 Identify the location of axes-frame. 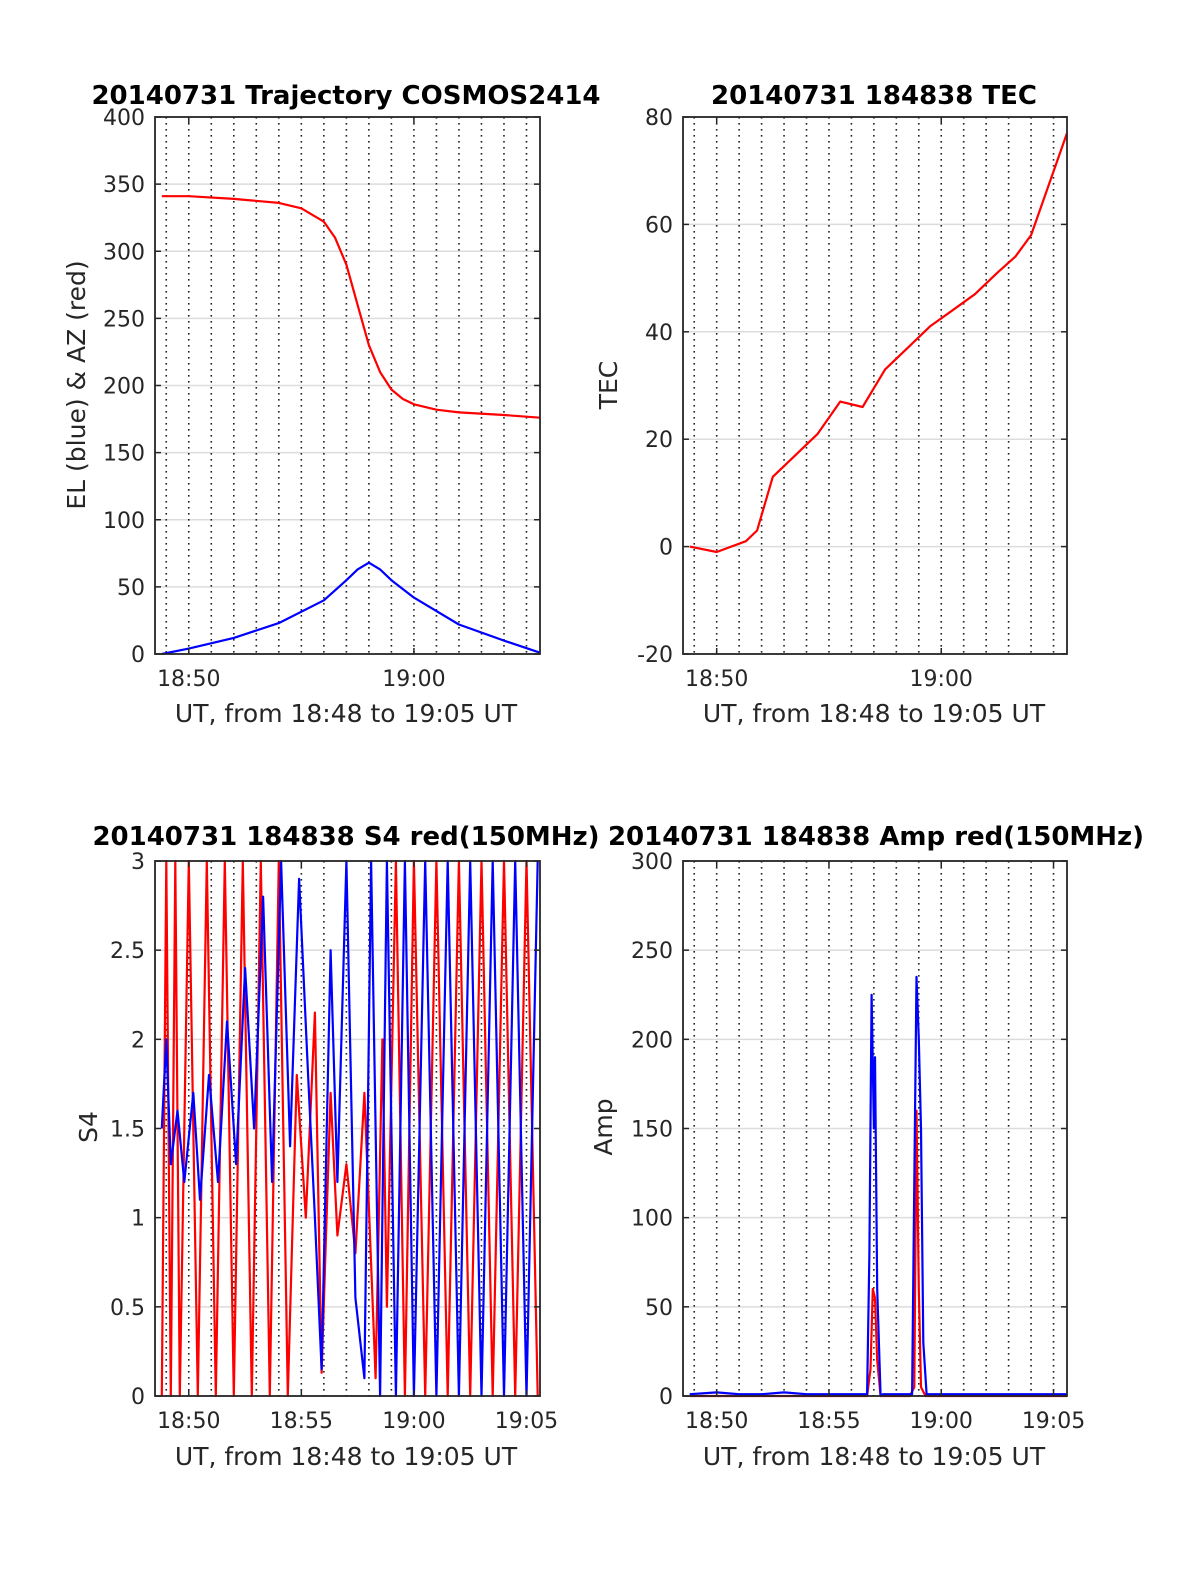
(875, 385).